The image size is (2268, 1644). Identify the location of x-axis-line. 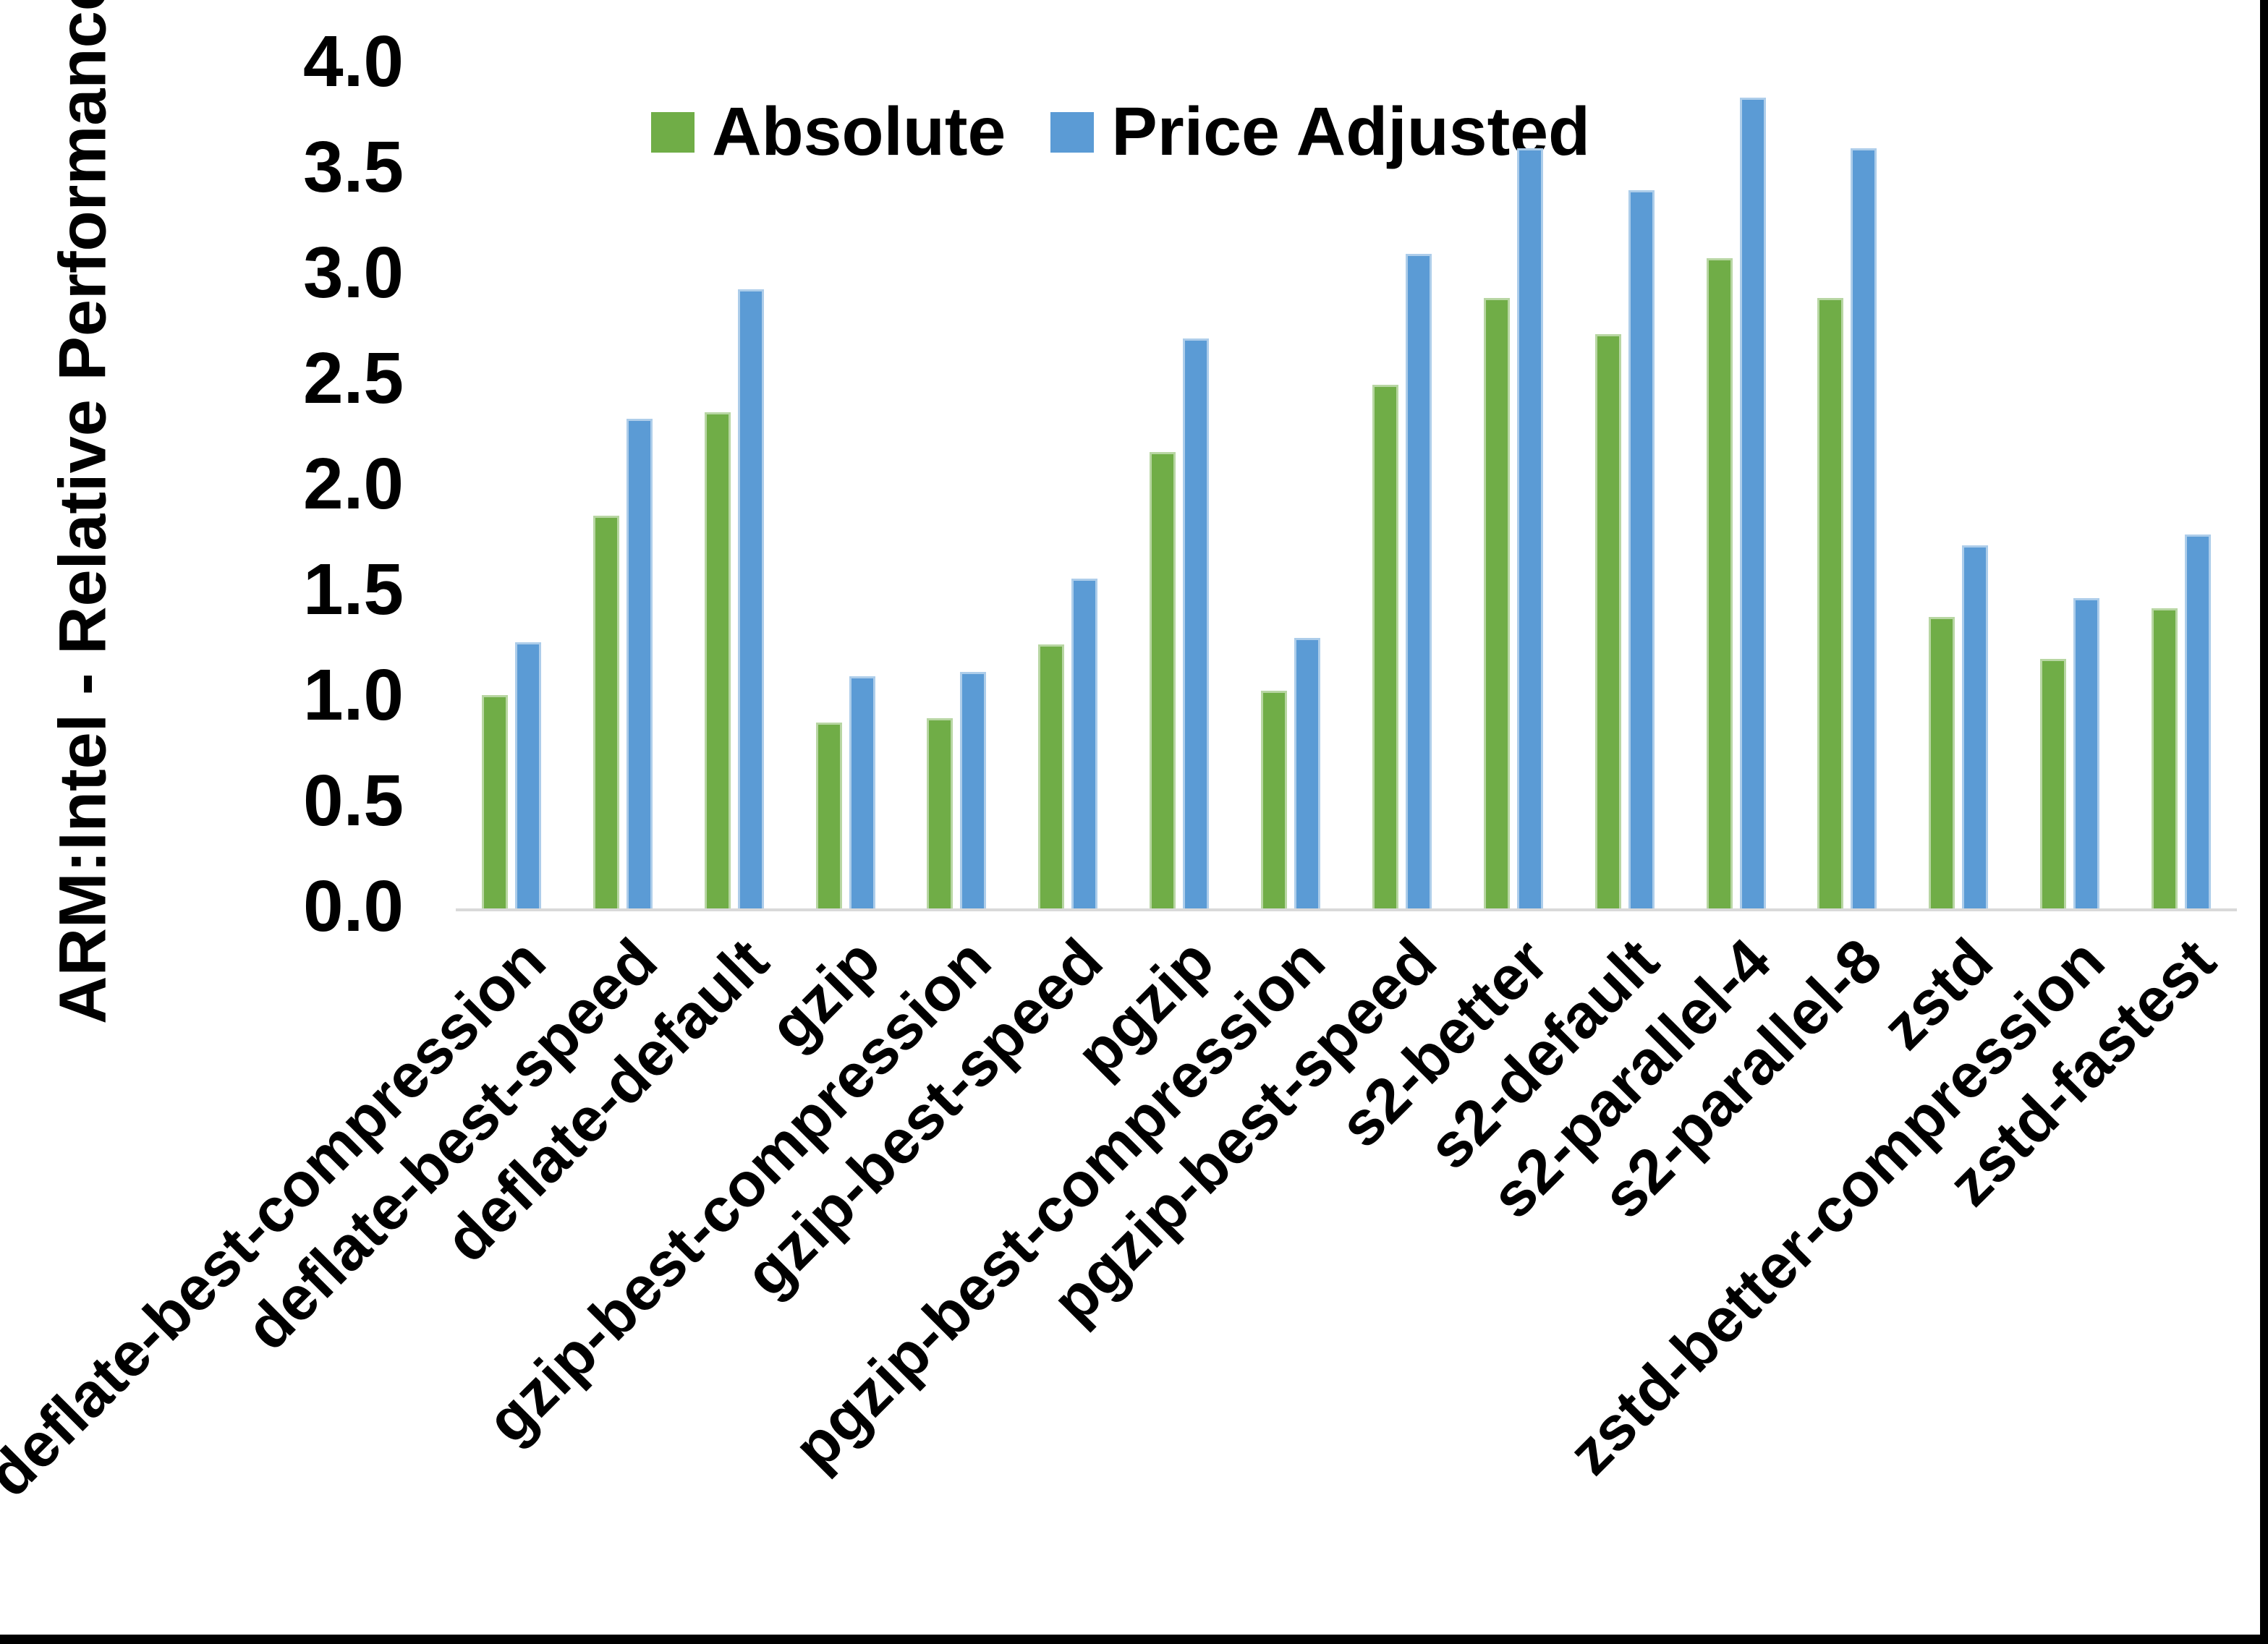
(1346, 909).